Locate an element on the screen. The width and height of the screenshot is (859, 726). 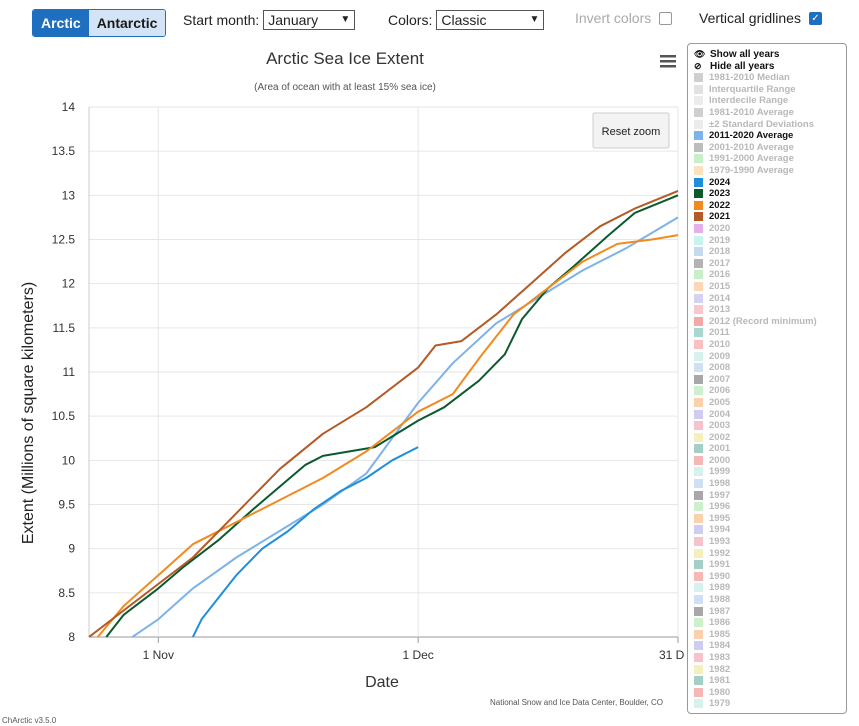
legend-item: 2021 is located at coordinates (767, 217).